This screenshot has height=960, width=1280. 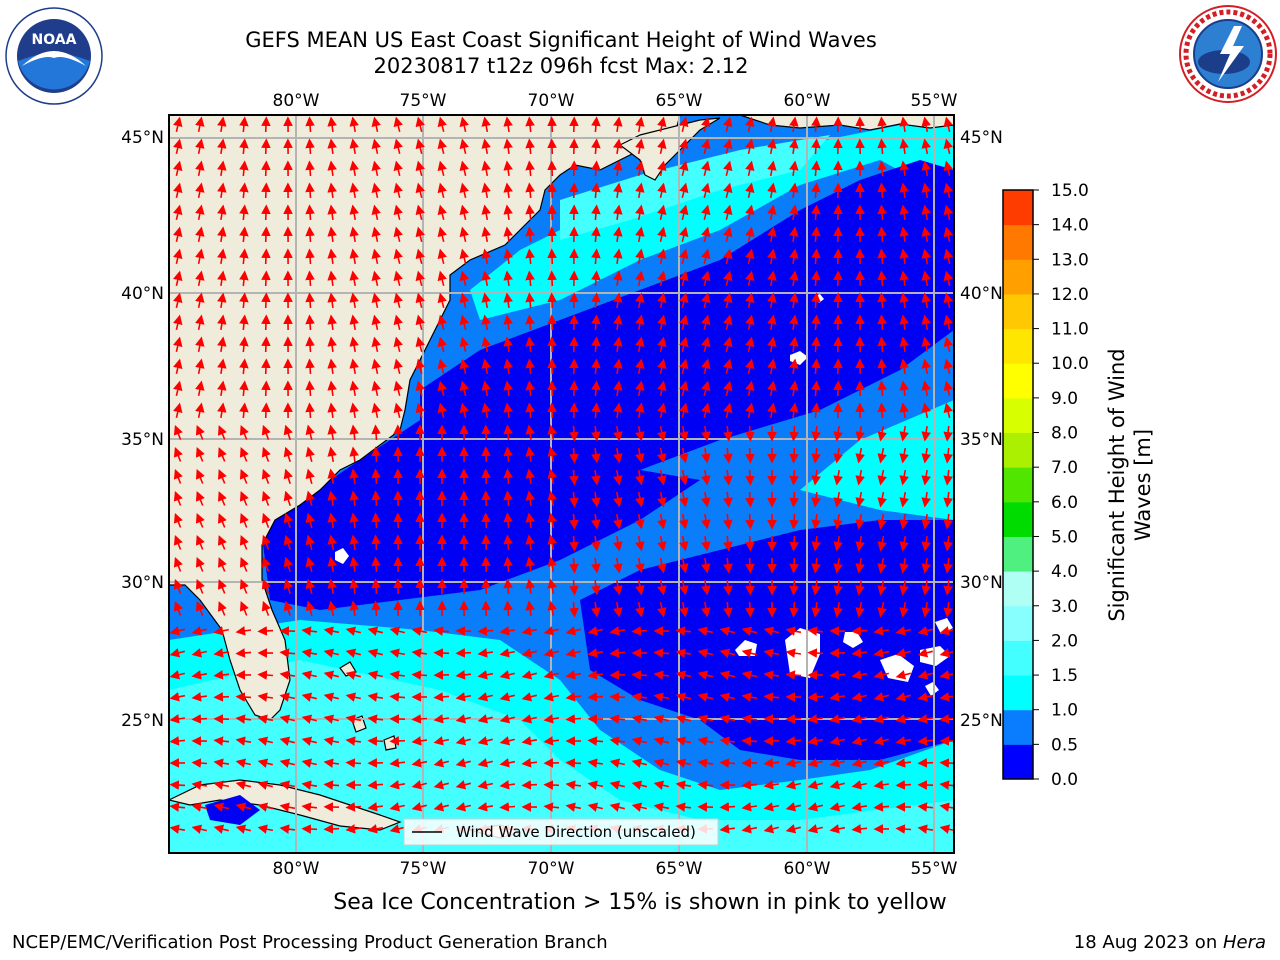 I want to click on footer-date-text: 18 Aug 2023 on, so click(x=1148, y=942).